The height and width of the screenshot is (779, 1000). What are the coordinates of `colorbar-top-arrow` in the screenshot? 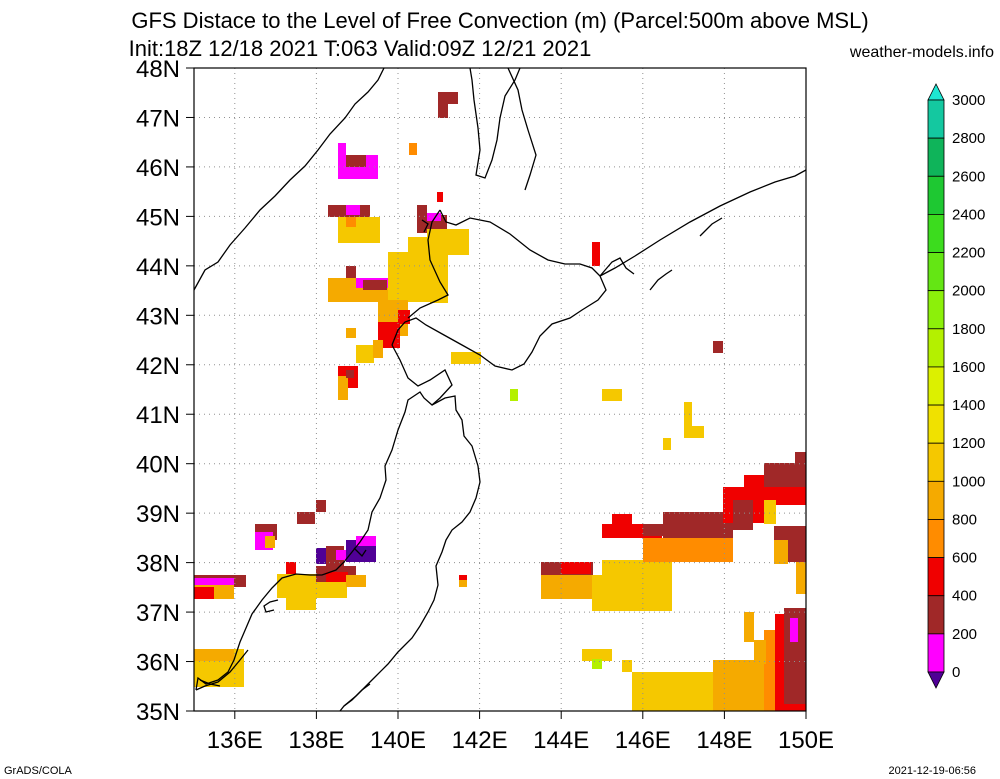 It's located at (936, 92).